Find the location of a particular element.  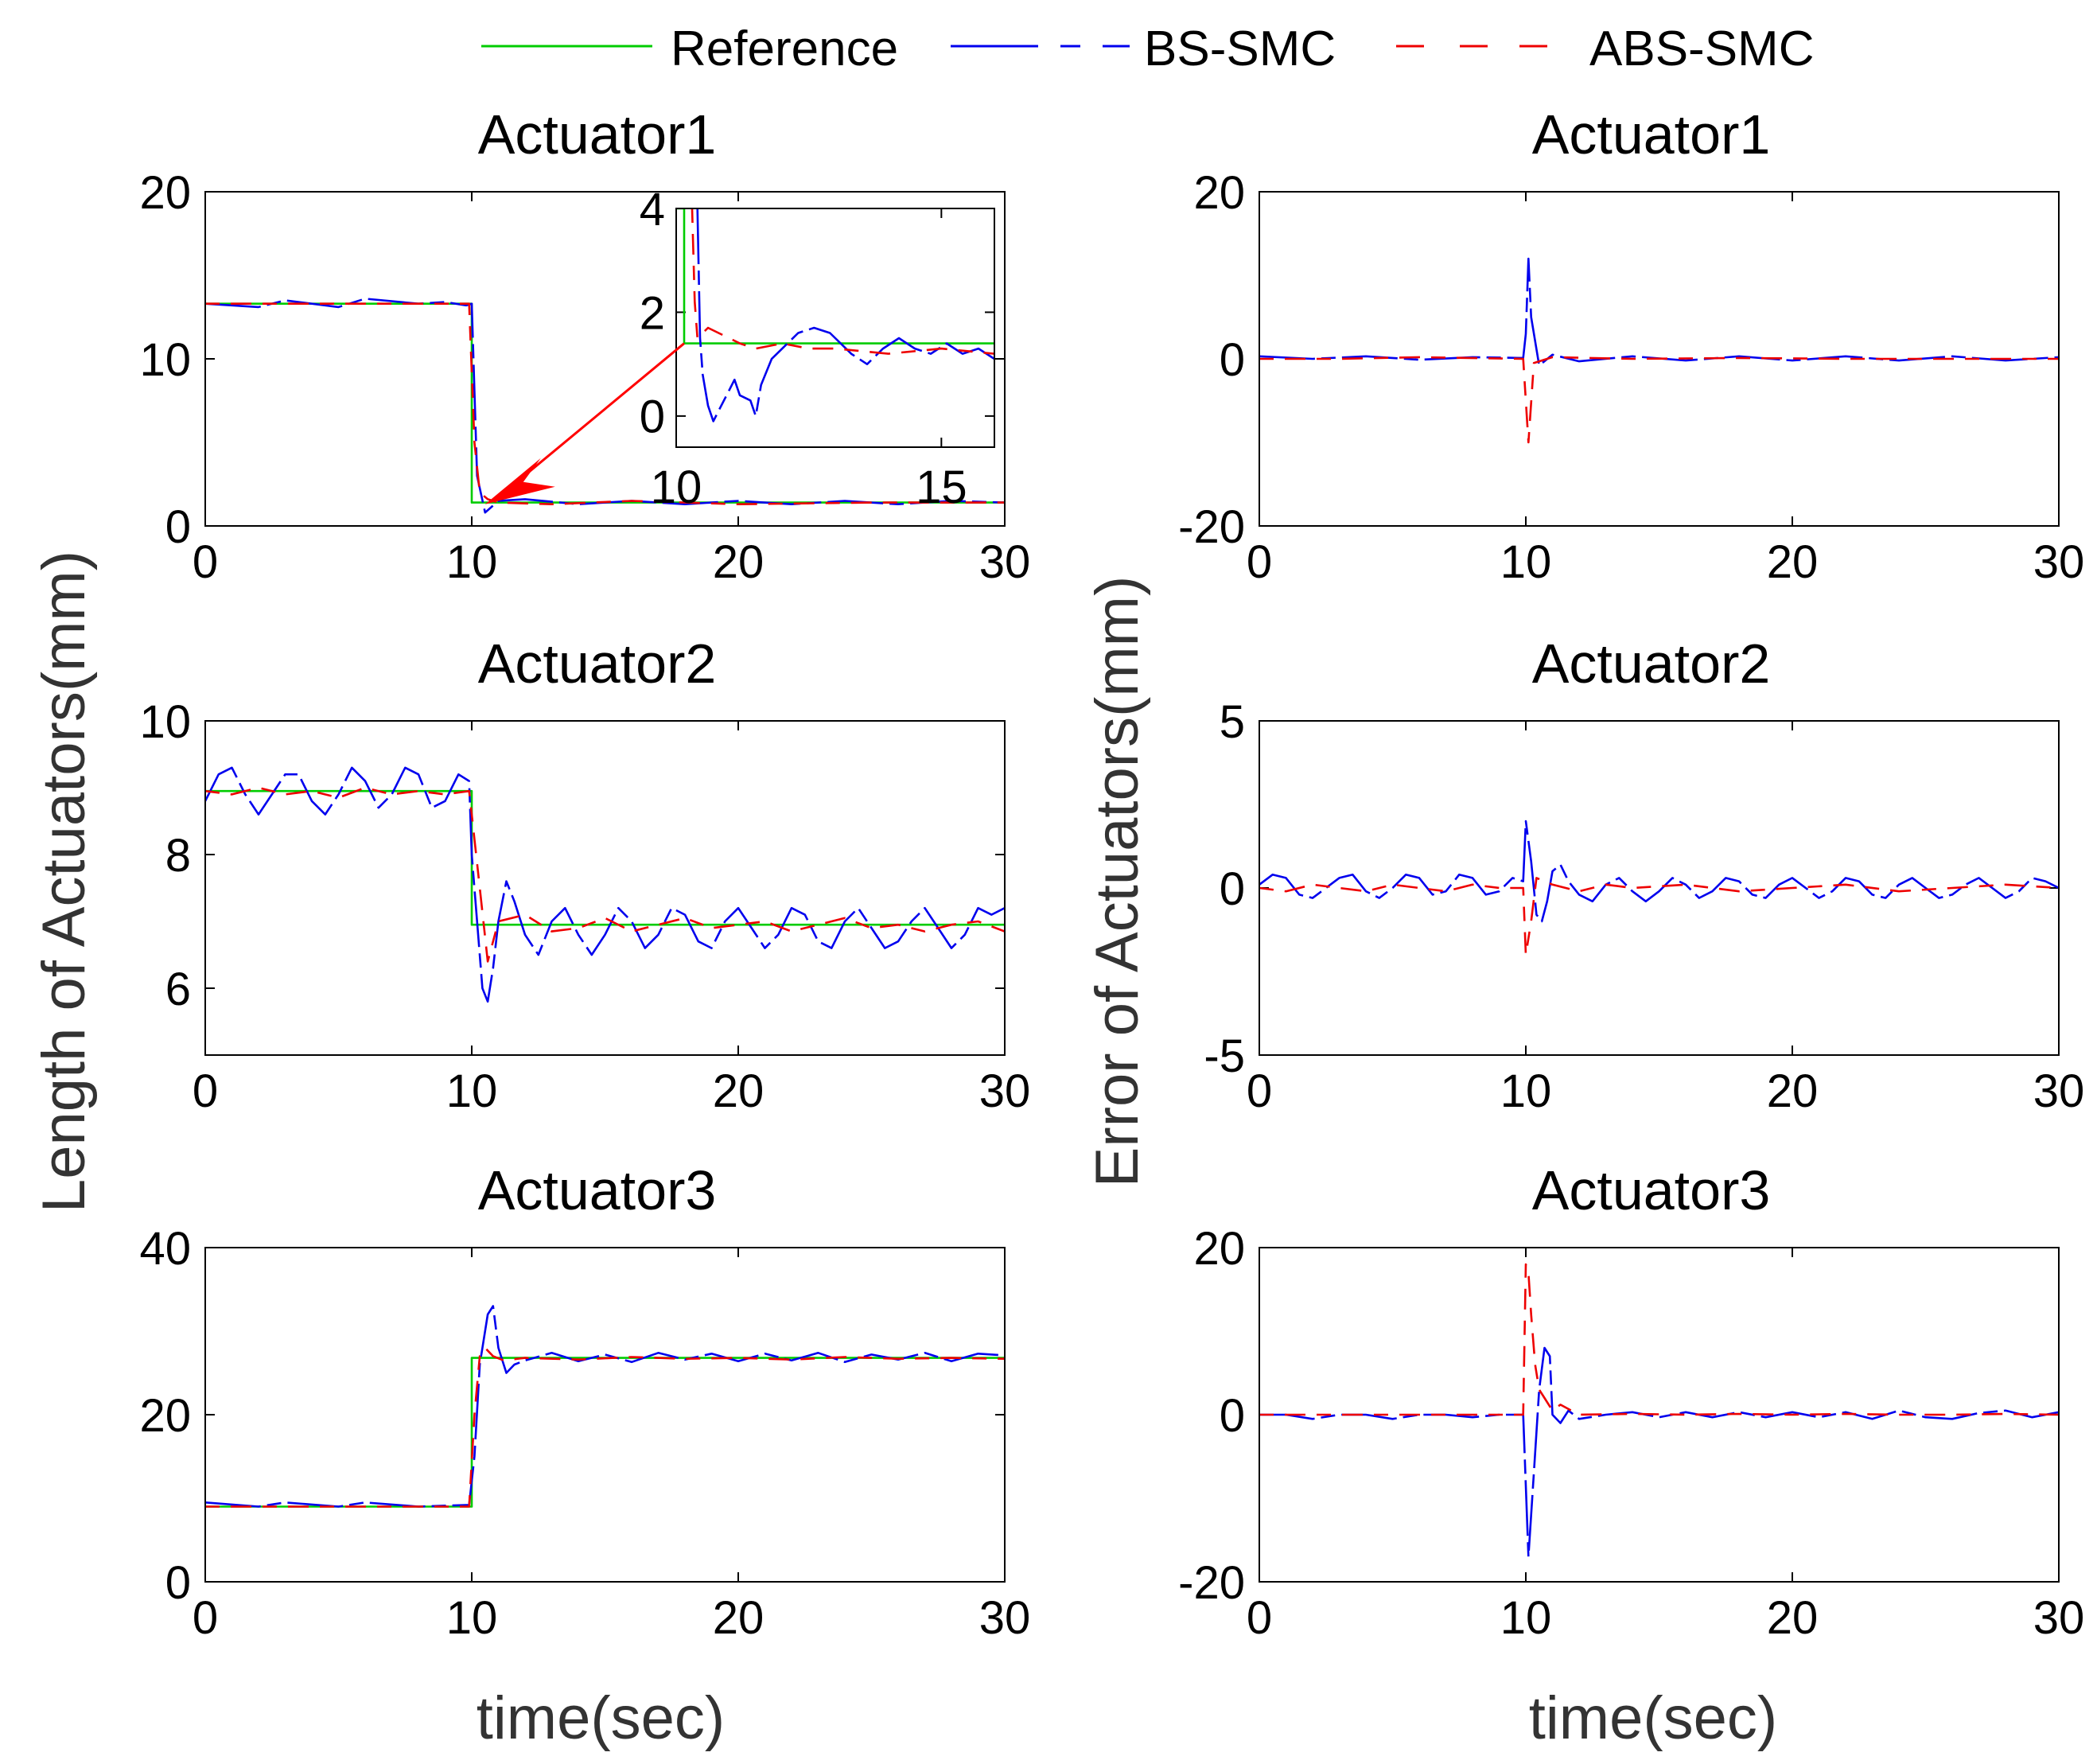

len1-xtick-label: 0 is located at coordinates (205, 562).